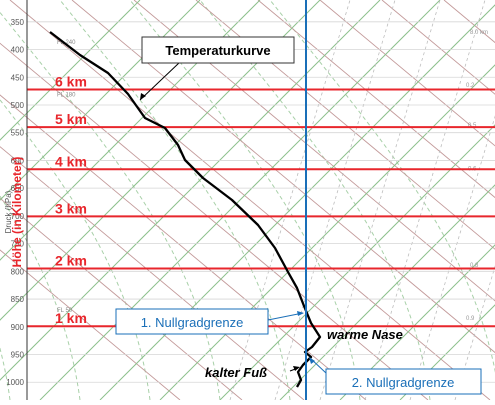  Describe the element at coordinates (15, 382) in the screenshot. I see `pressure-tick-label: 1000` at that location.